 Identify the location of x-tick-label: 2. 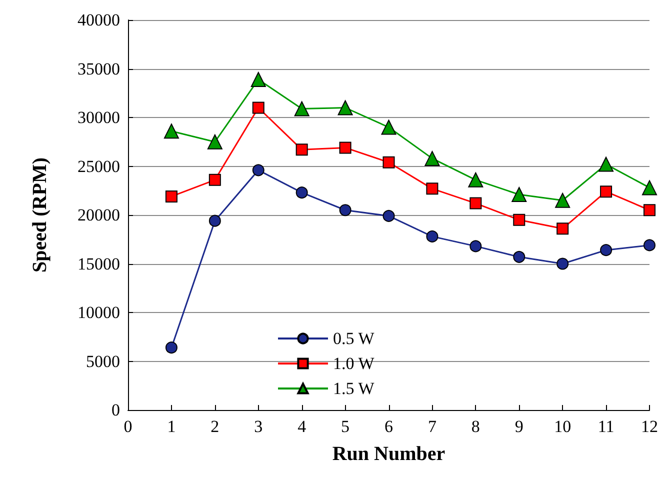
(215, 426).